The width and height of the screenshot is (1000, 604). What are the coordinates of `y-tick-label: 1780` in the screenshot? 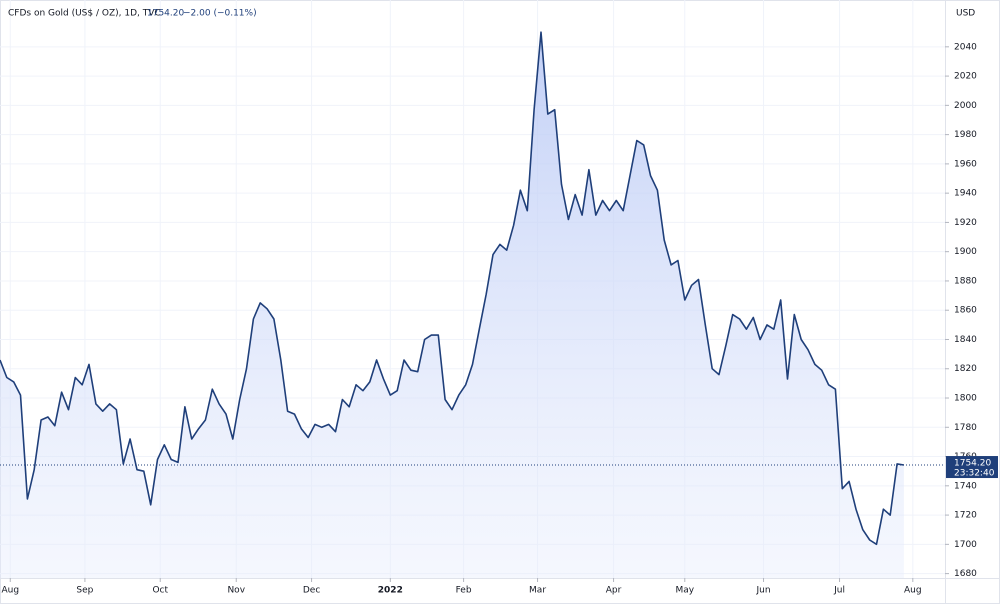 It's located at (965, 428).